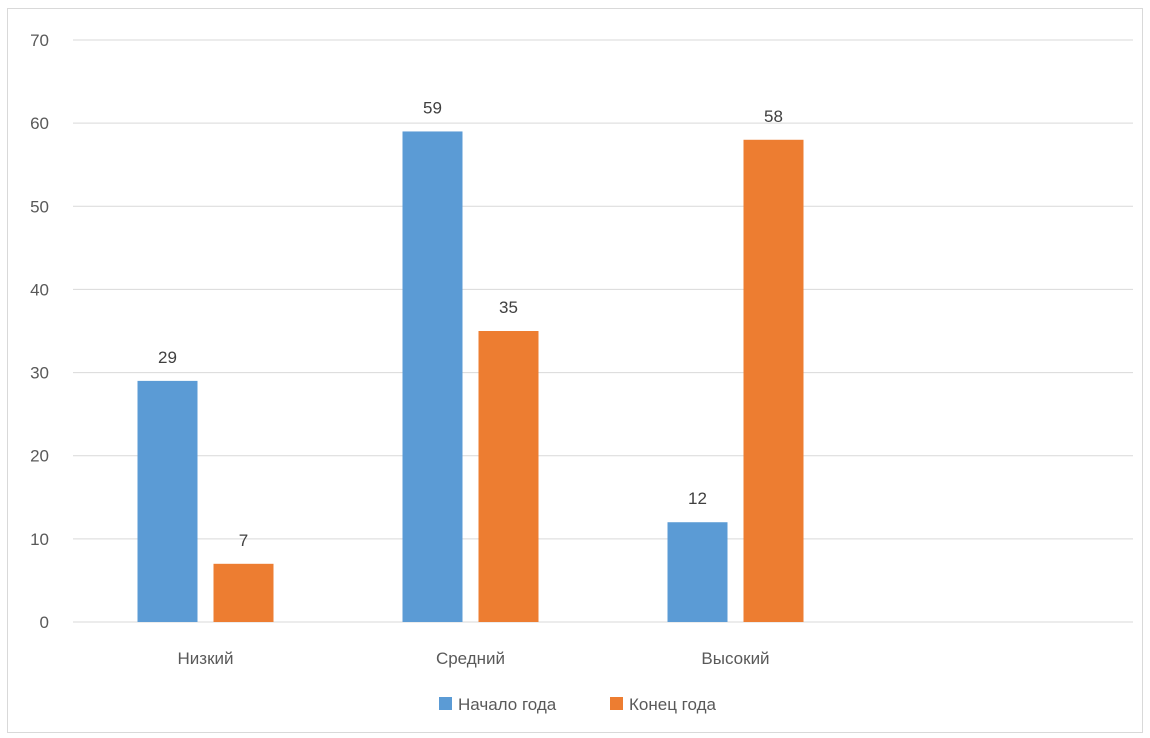 The height and width of the screenshot is (738, 1150). What do you see at coordinates (39, 123) in the screenshot?
I see `y-tick-label: 60` at bounding box center [39, 123].